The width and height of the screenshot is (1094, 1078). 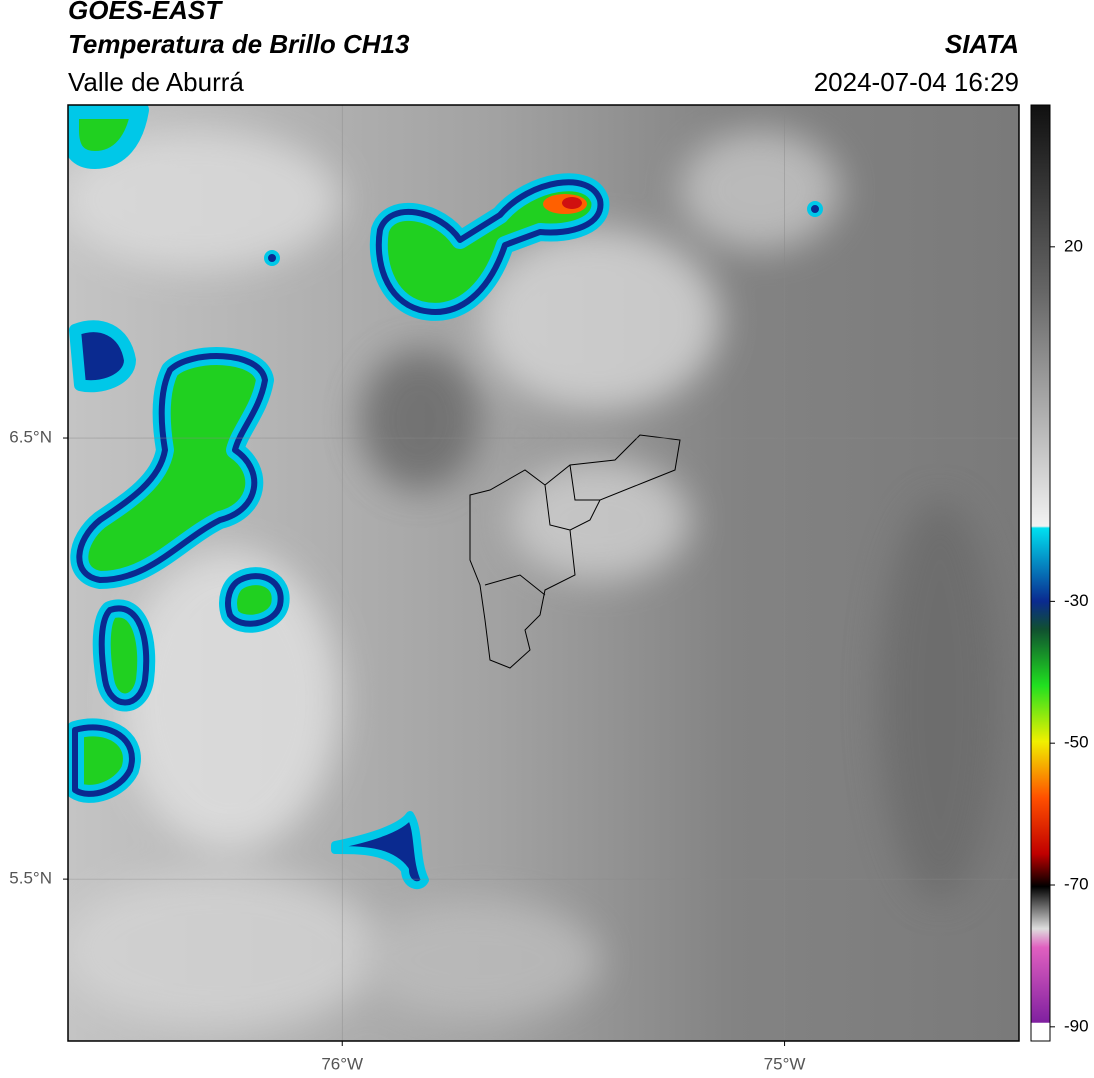 I want to click on aburra-boundary, so click(x=575, y=551).